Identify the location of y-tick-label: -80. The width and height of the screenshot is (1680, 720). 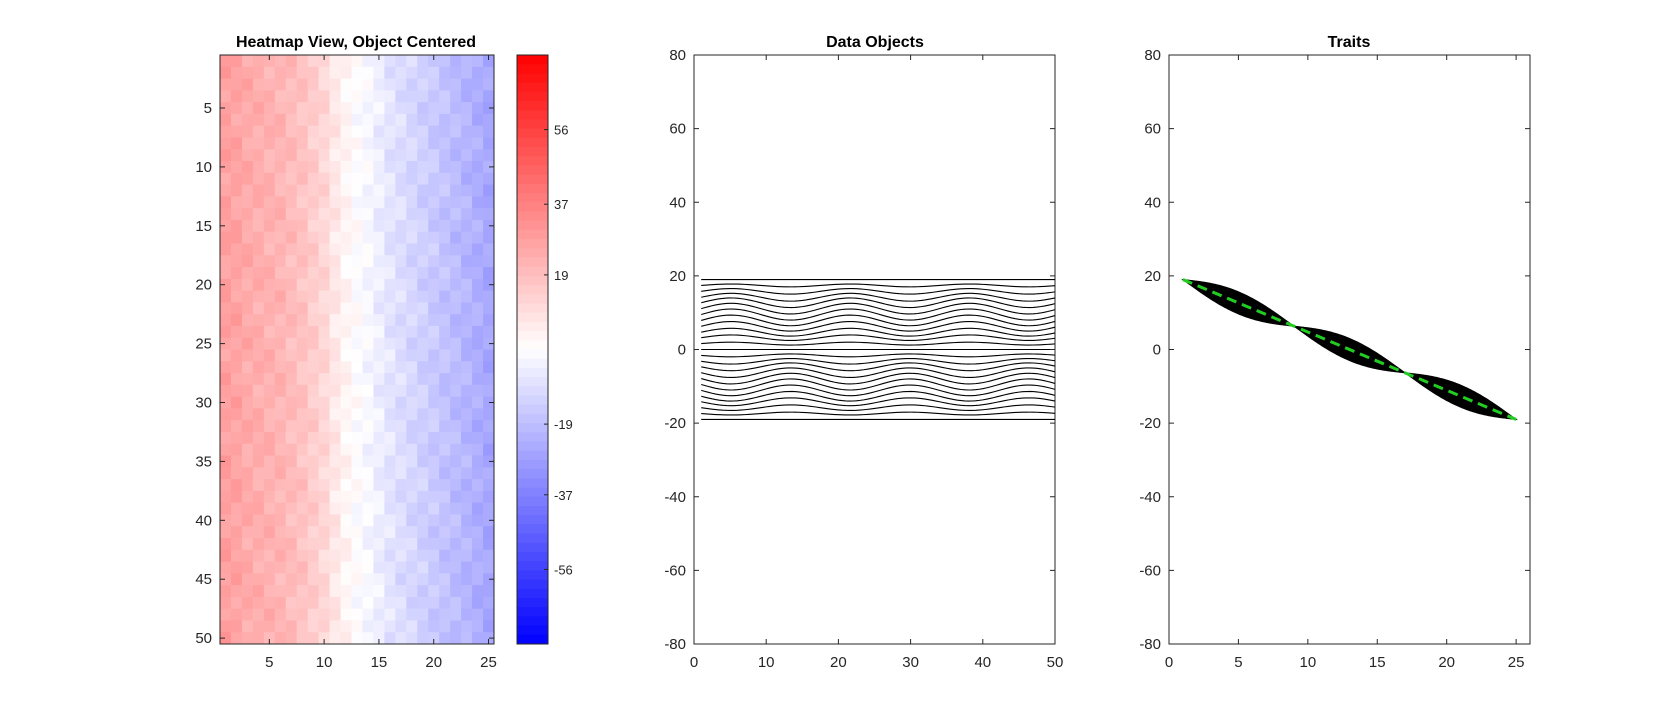
(1150, 644).